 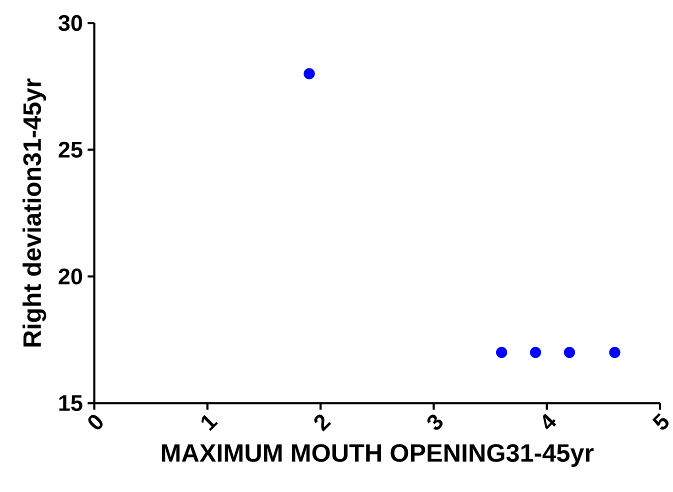 I want to click on x-tick-label: 1, so click(x=209, y=423).